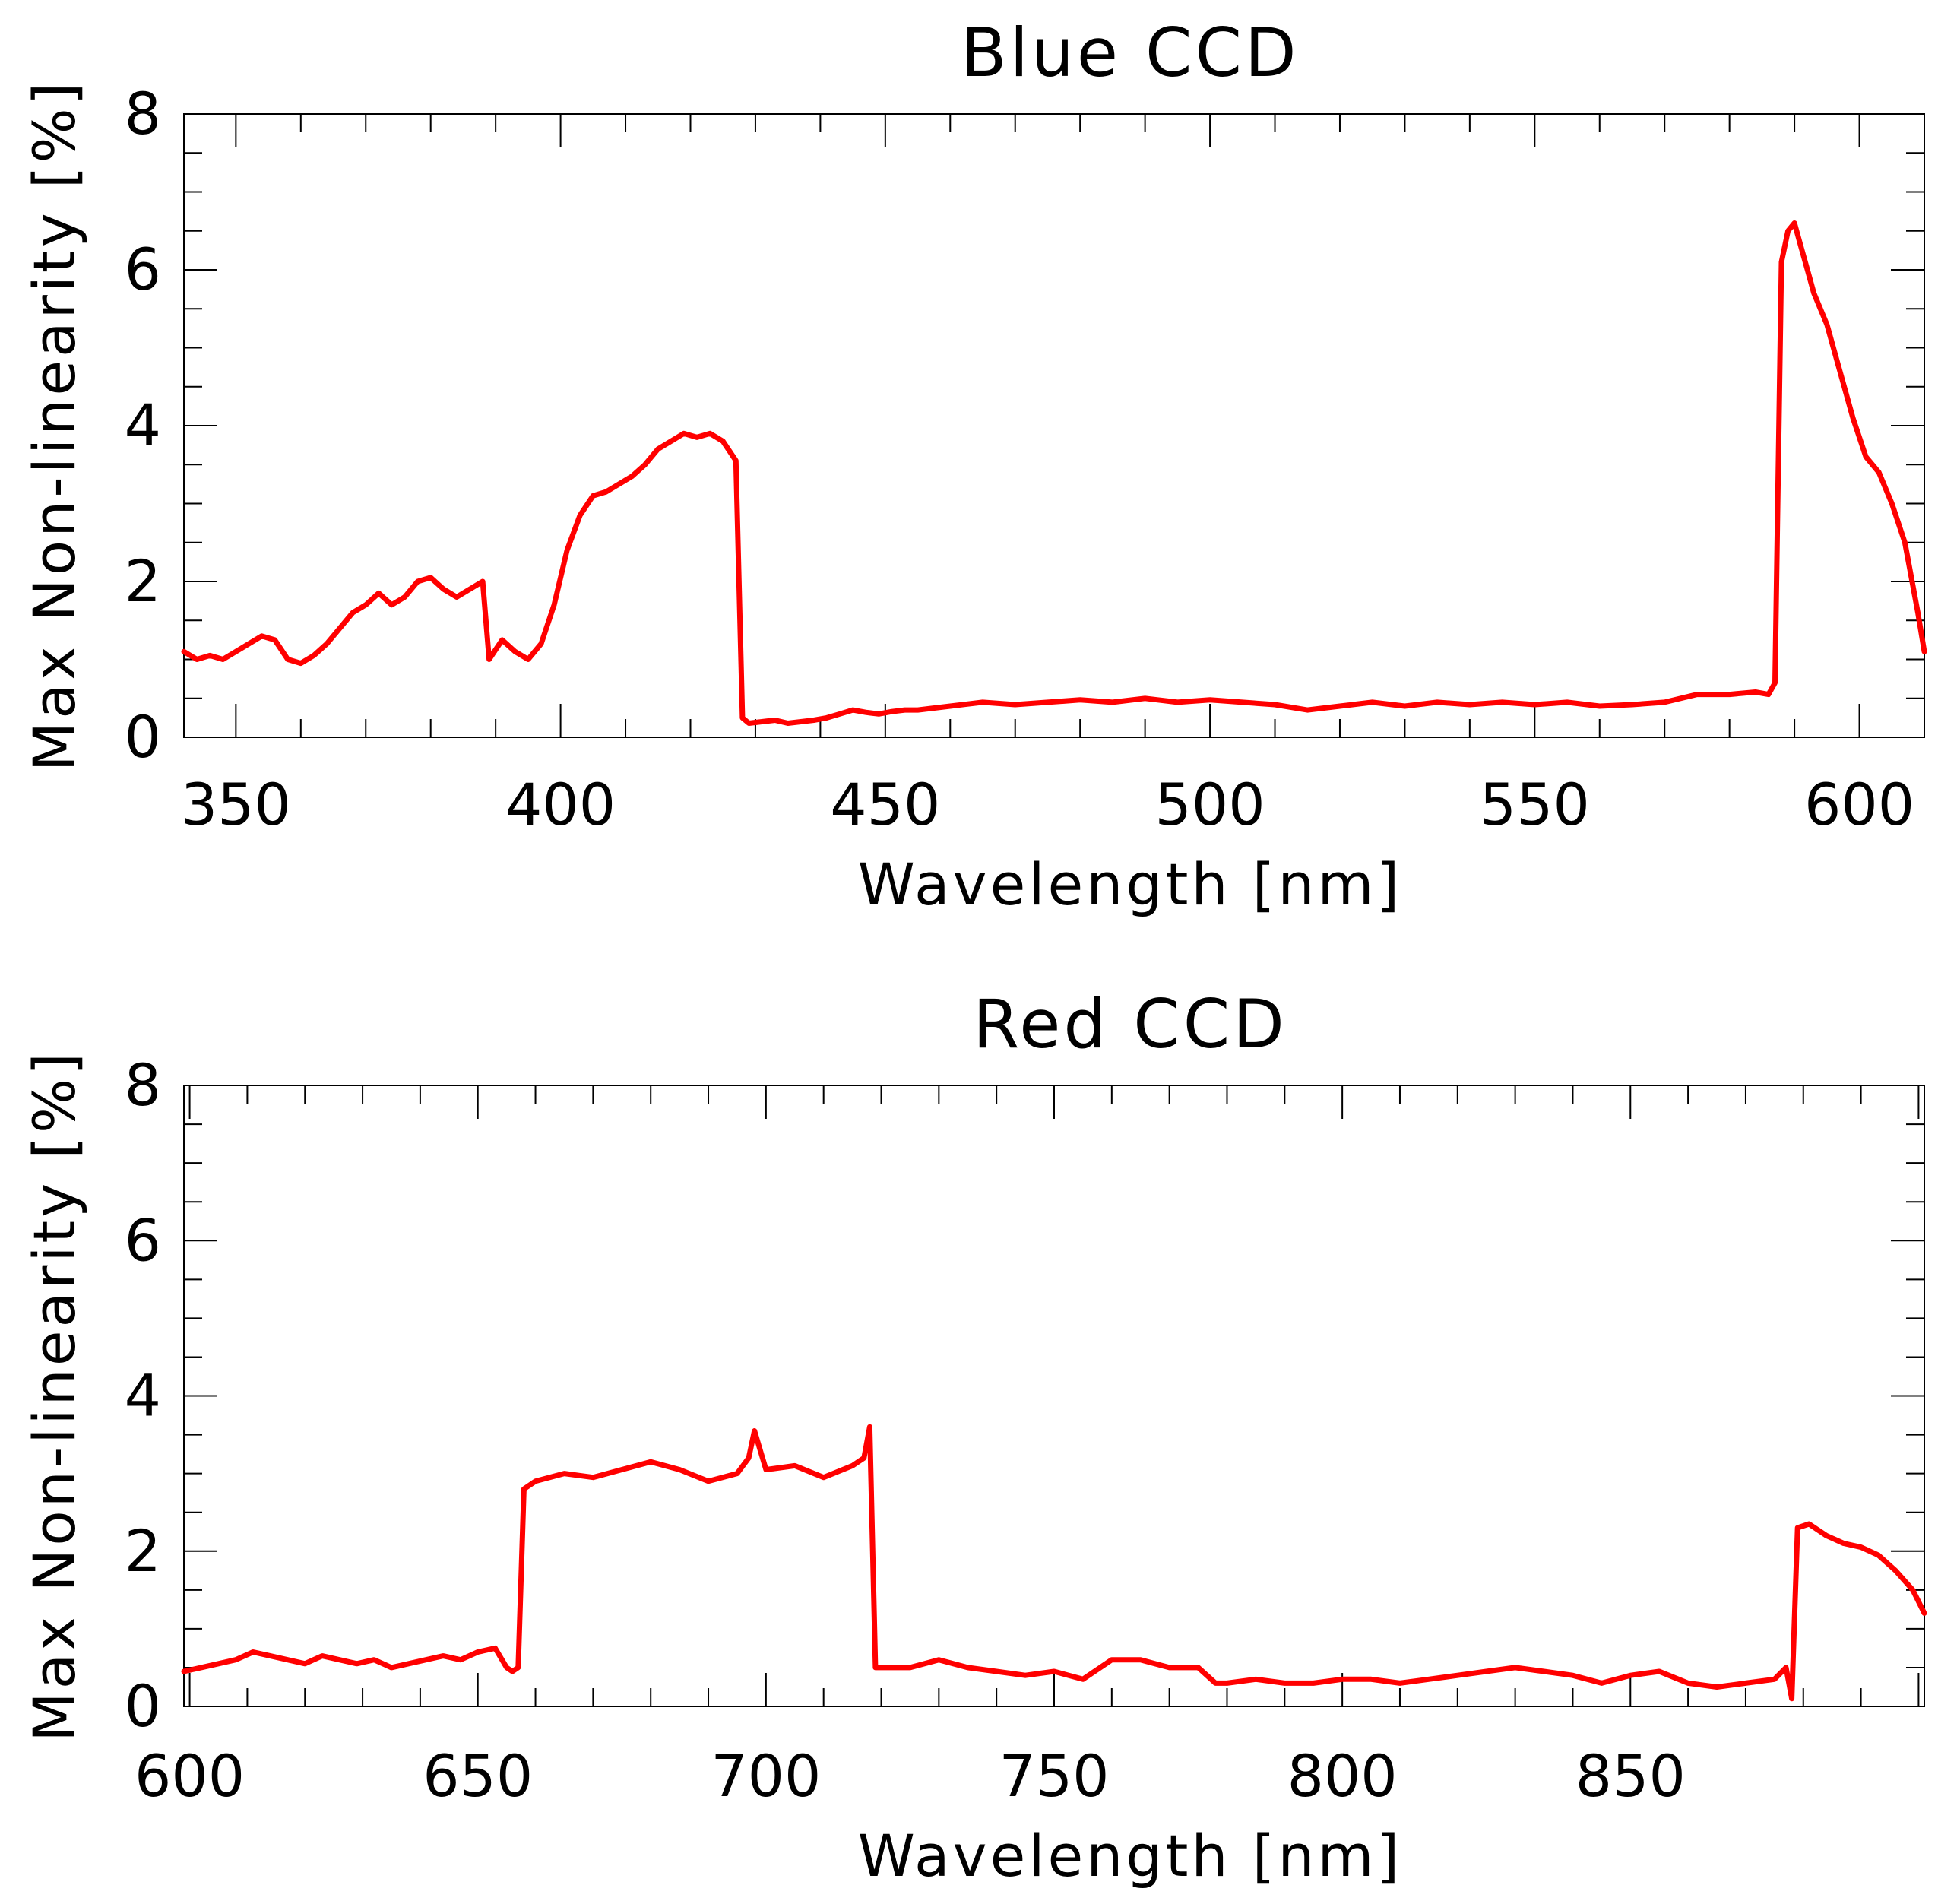  I want to click on x-tick-label: 500, so click(1210, 804).